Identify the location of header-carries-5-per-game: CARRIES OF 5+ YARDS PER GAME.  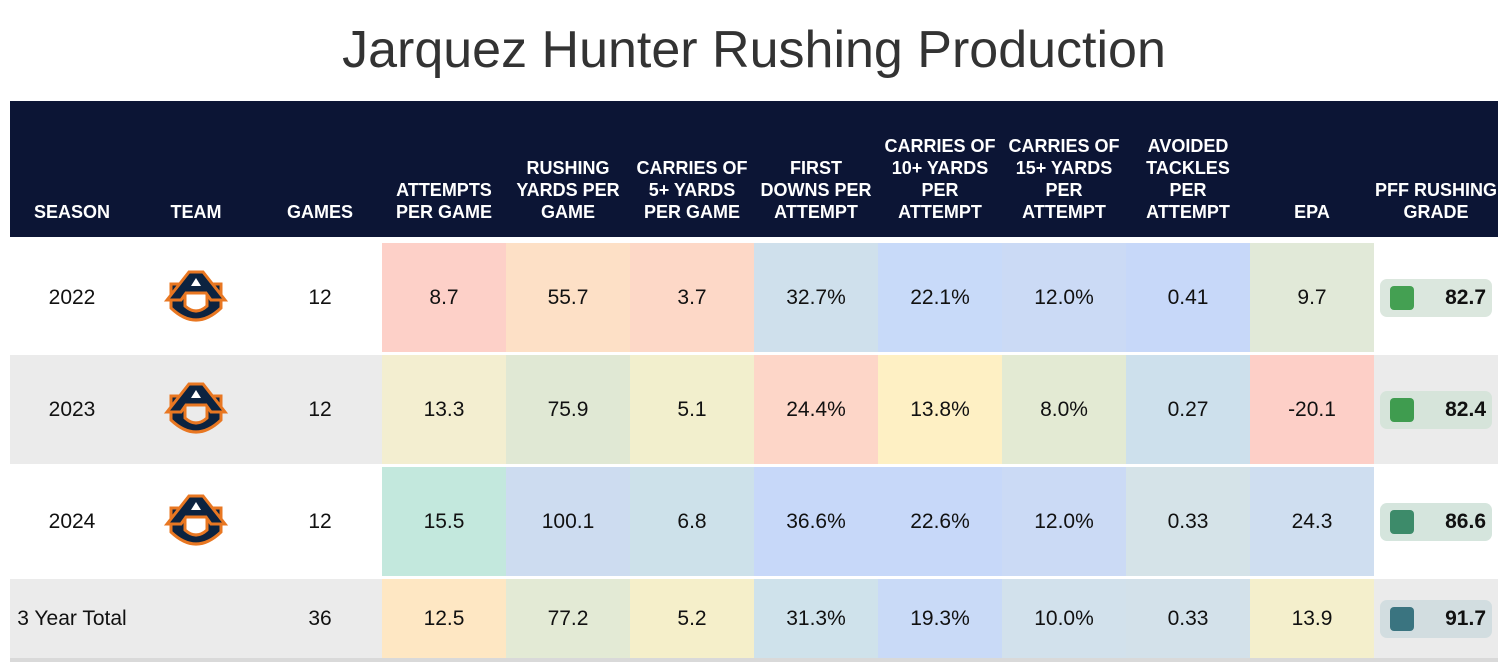
(692, 190).